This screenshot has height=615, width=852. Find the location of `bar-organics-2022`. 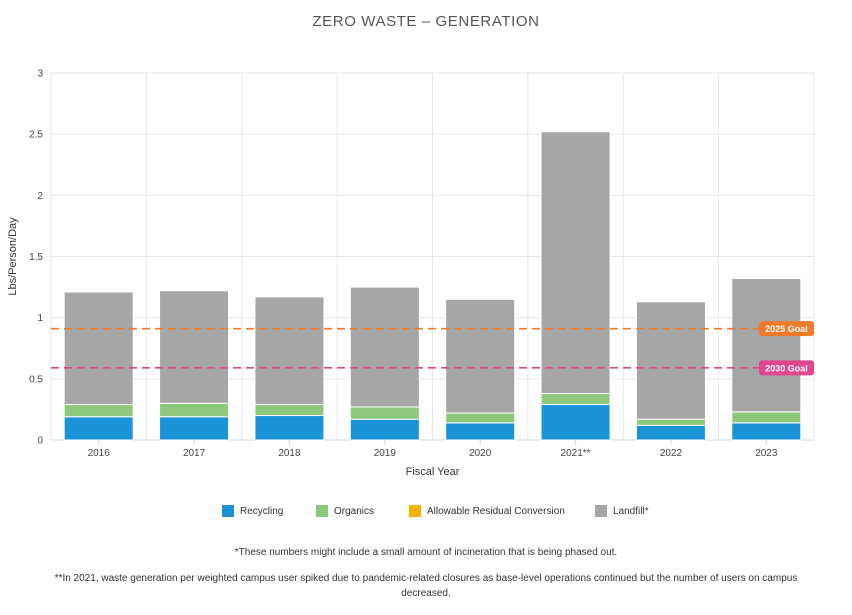

bar-organics-2022 is located at coordinates (670, 422).